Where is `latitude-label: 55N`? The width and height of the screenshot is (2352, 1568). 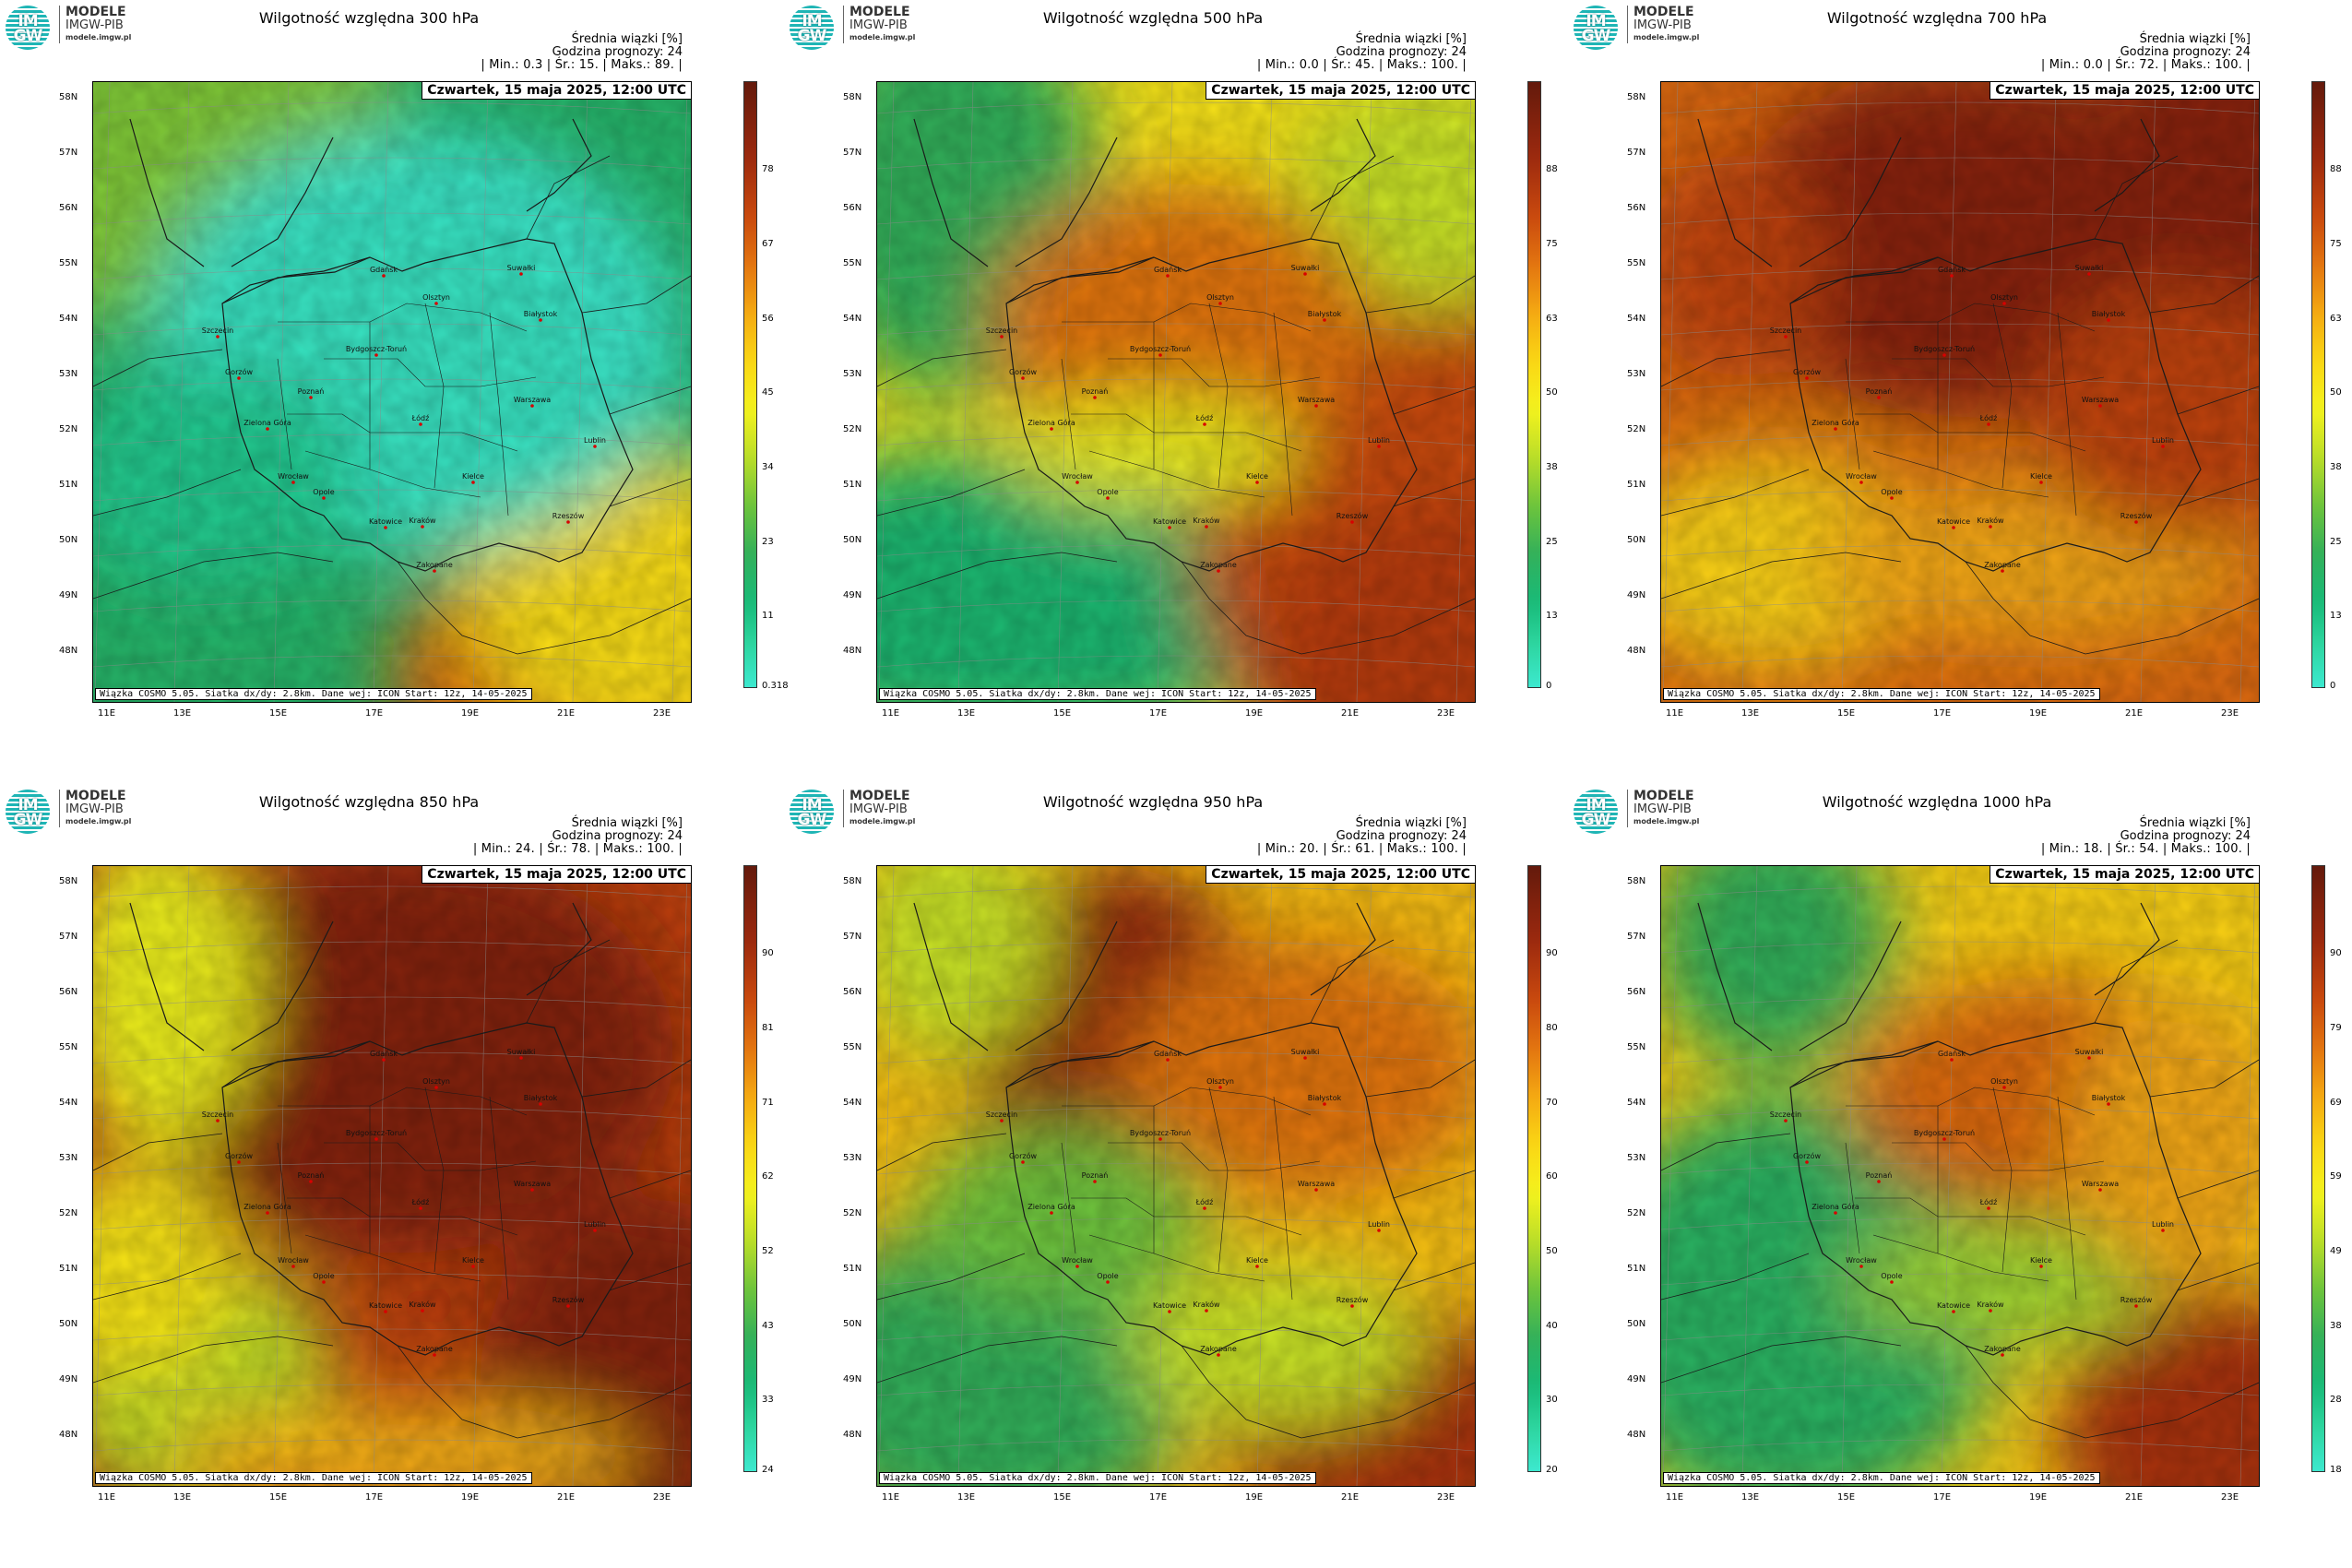 latitude-label: 55N is located at coordinates (68, 263).